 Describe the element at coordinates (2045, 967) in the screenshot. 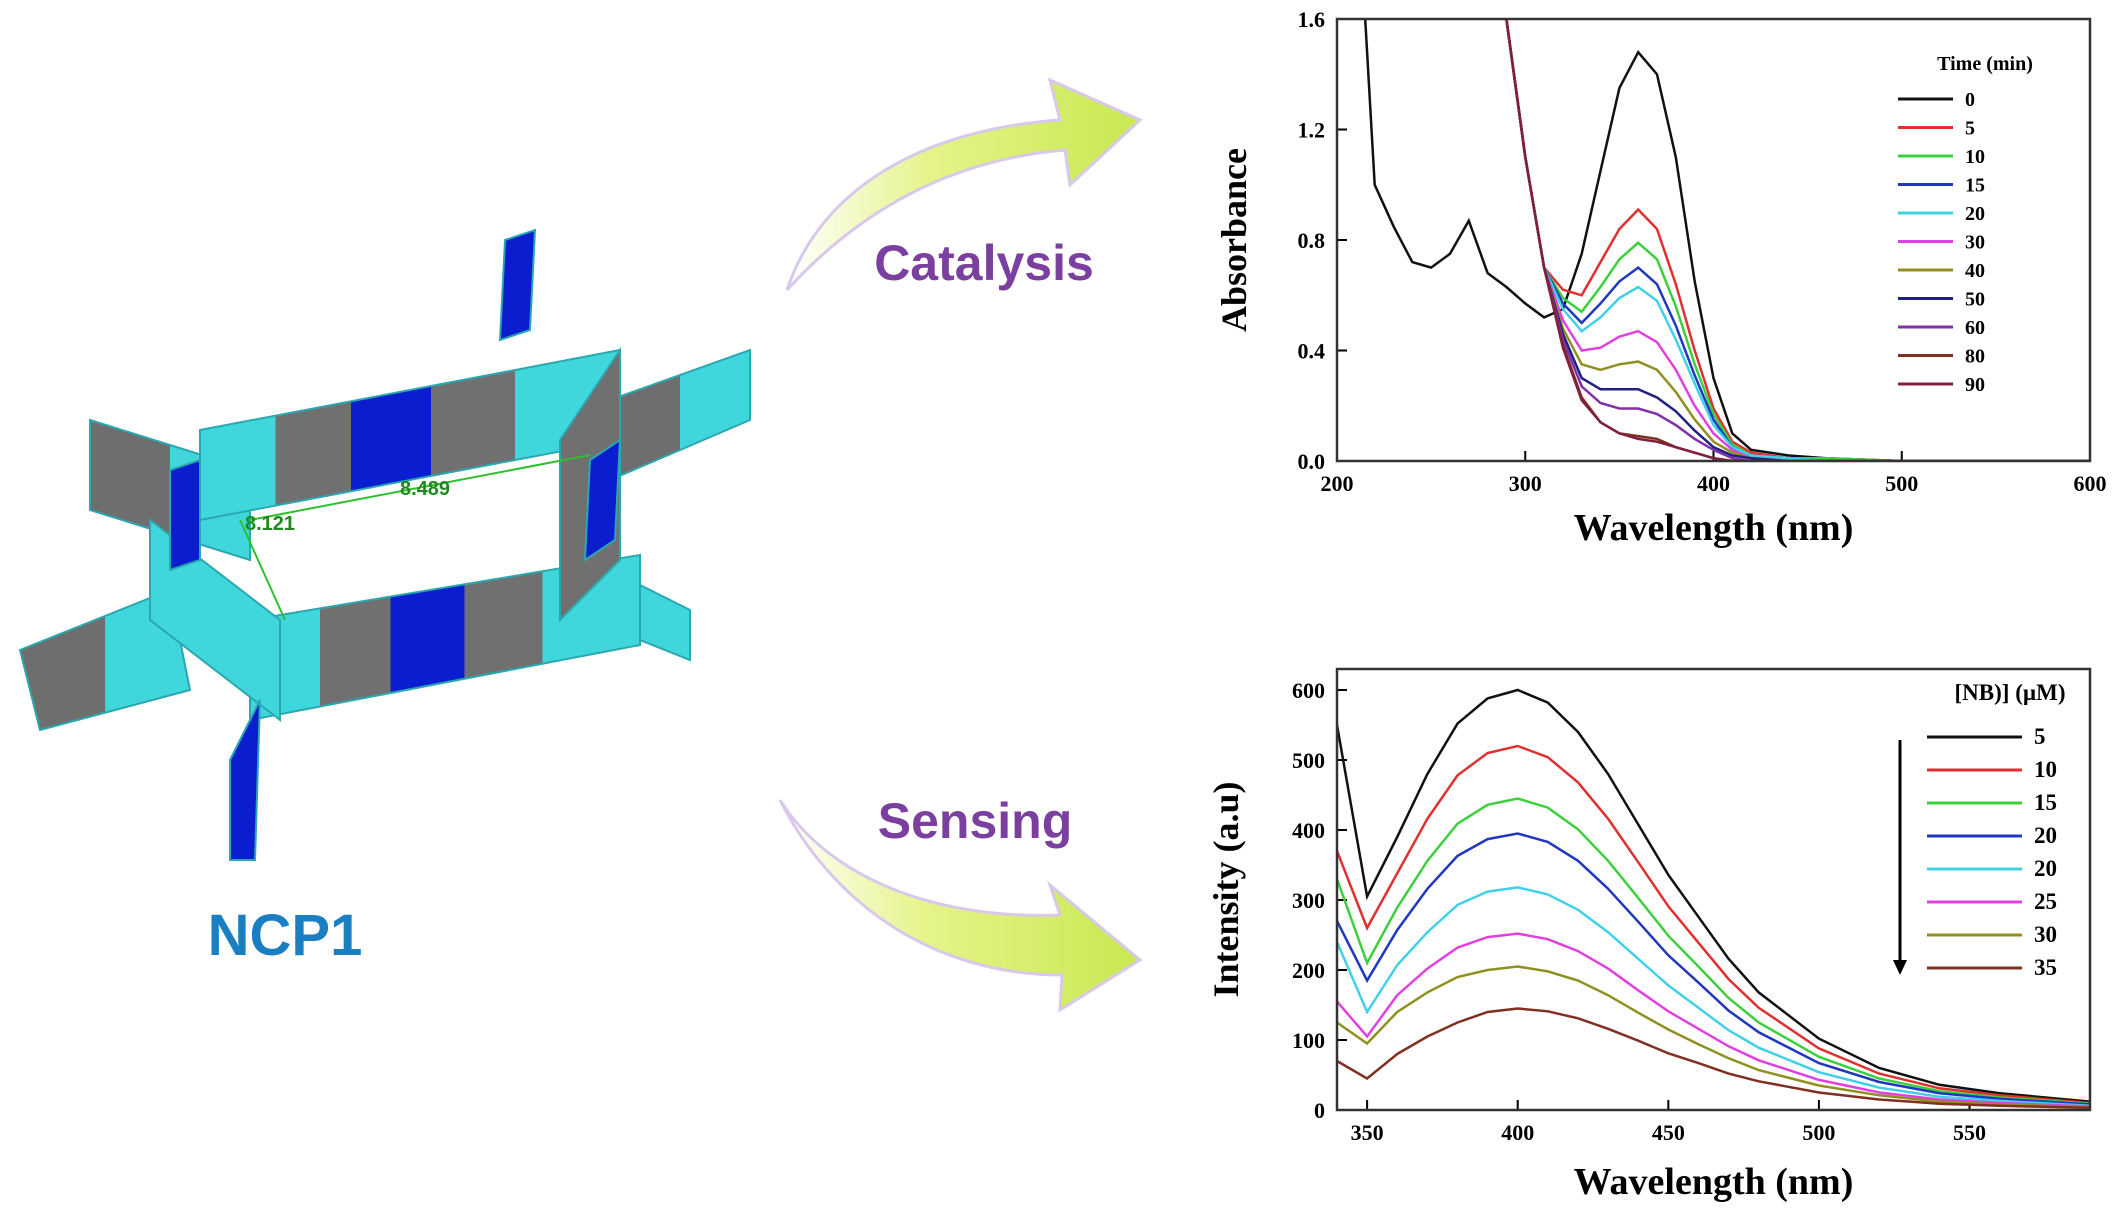

I see `legend-label: 35` at that location.